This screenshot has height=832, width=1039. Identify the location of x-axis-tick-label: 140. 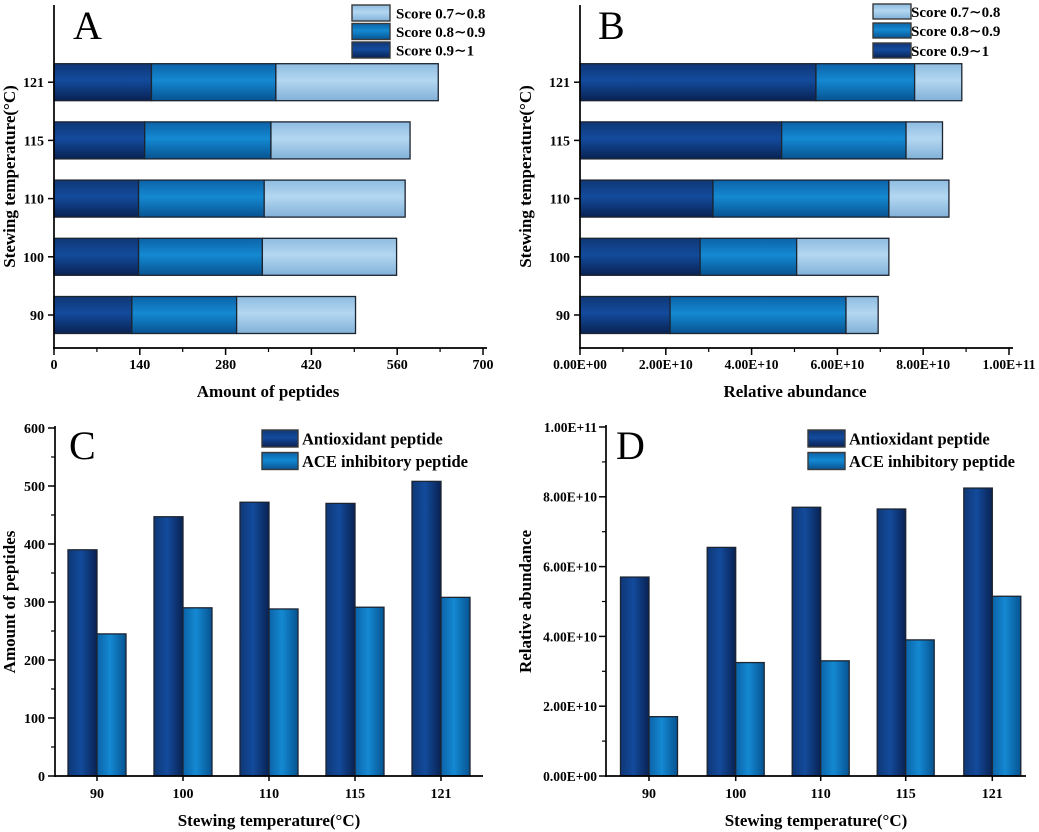
(139, 365).